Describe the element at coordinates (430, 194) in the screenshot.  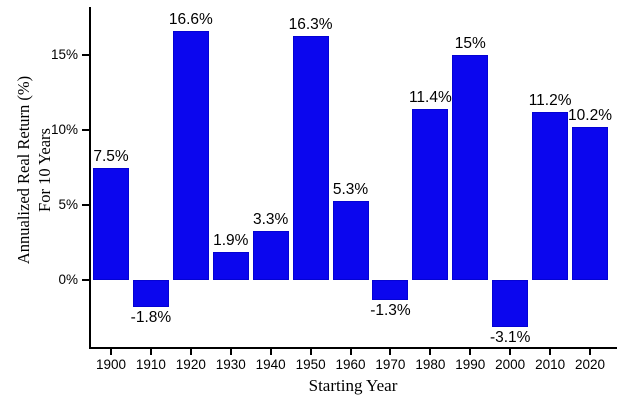
I see `bar-1980` at that location.